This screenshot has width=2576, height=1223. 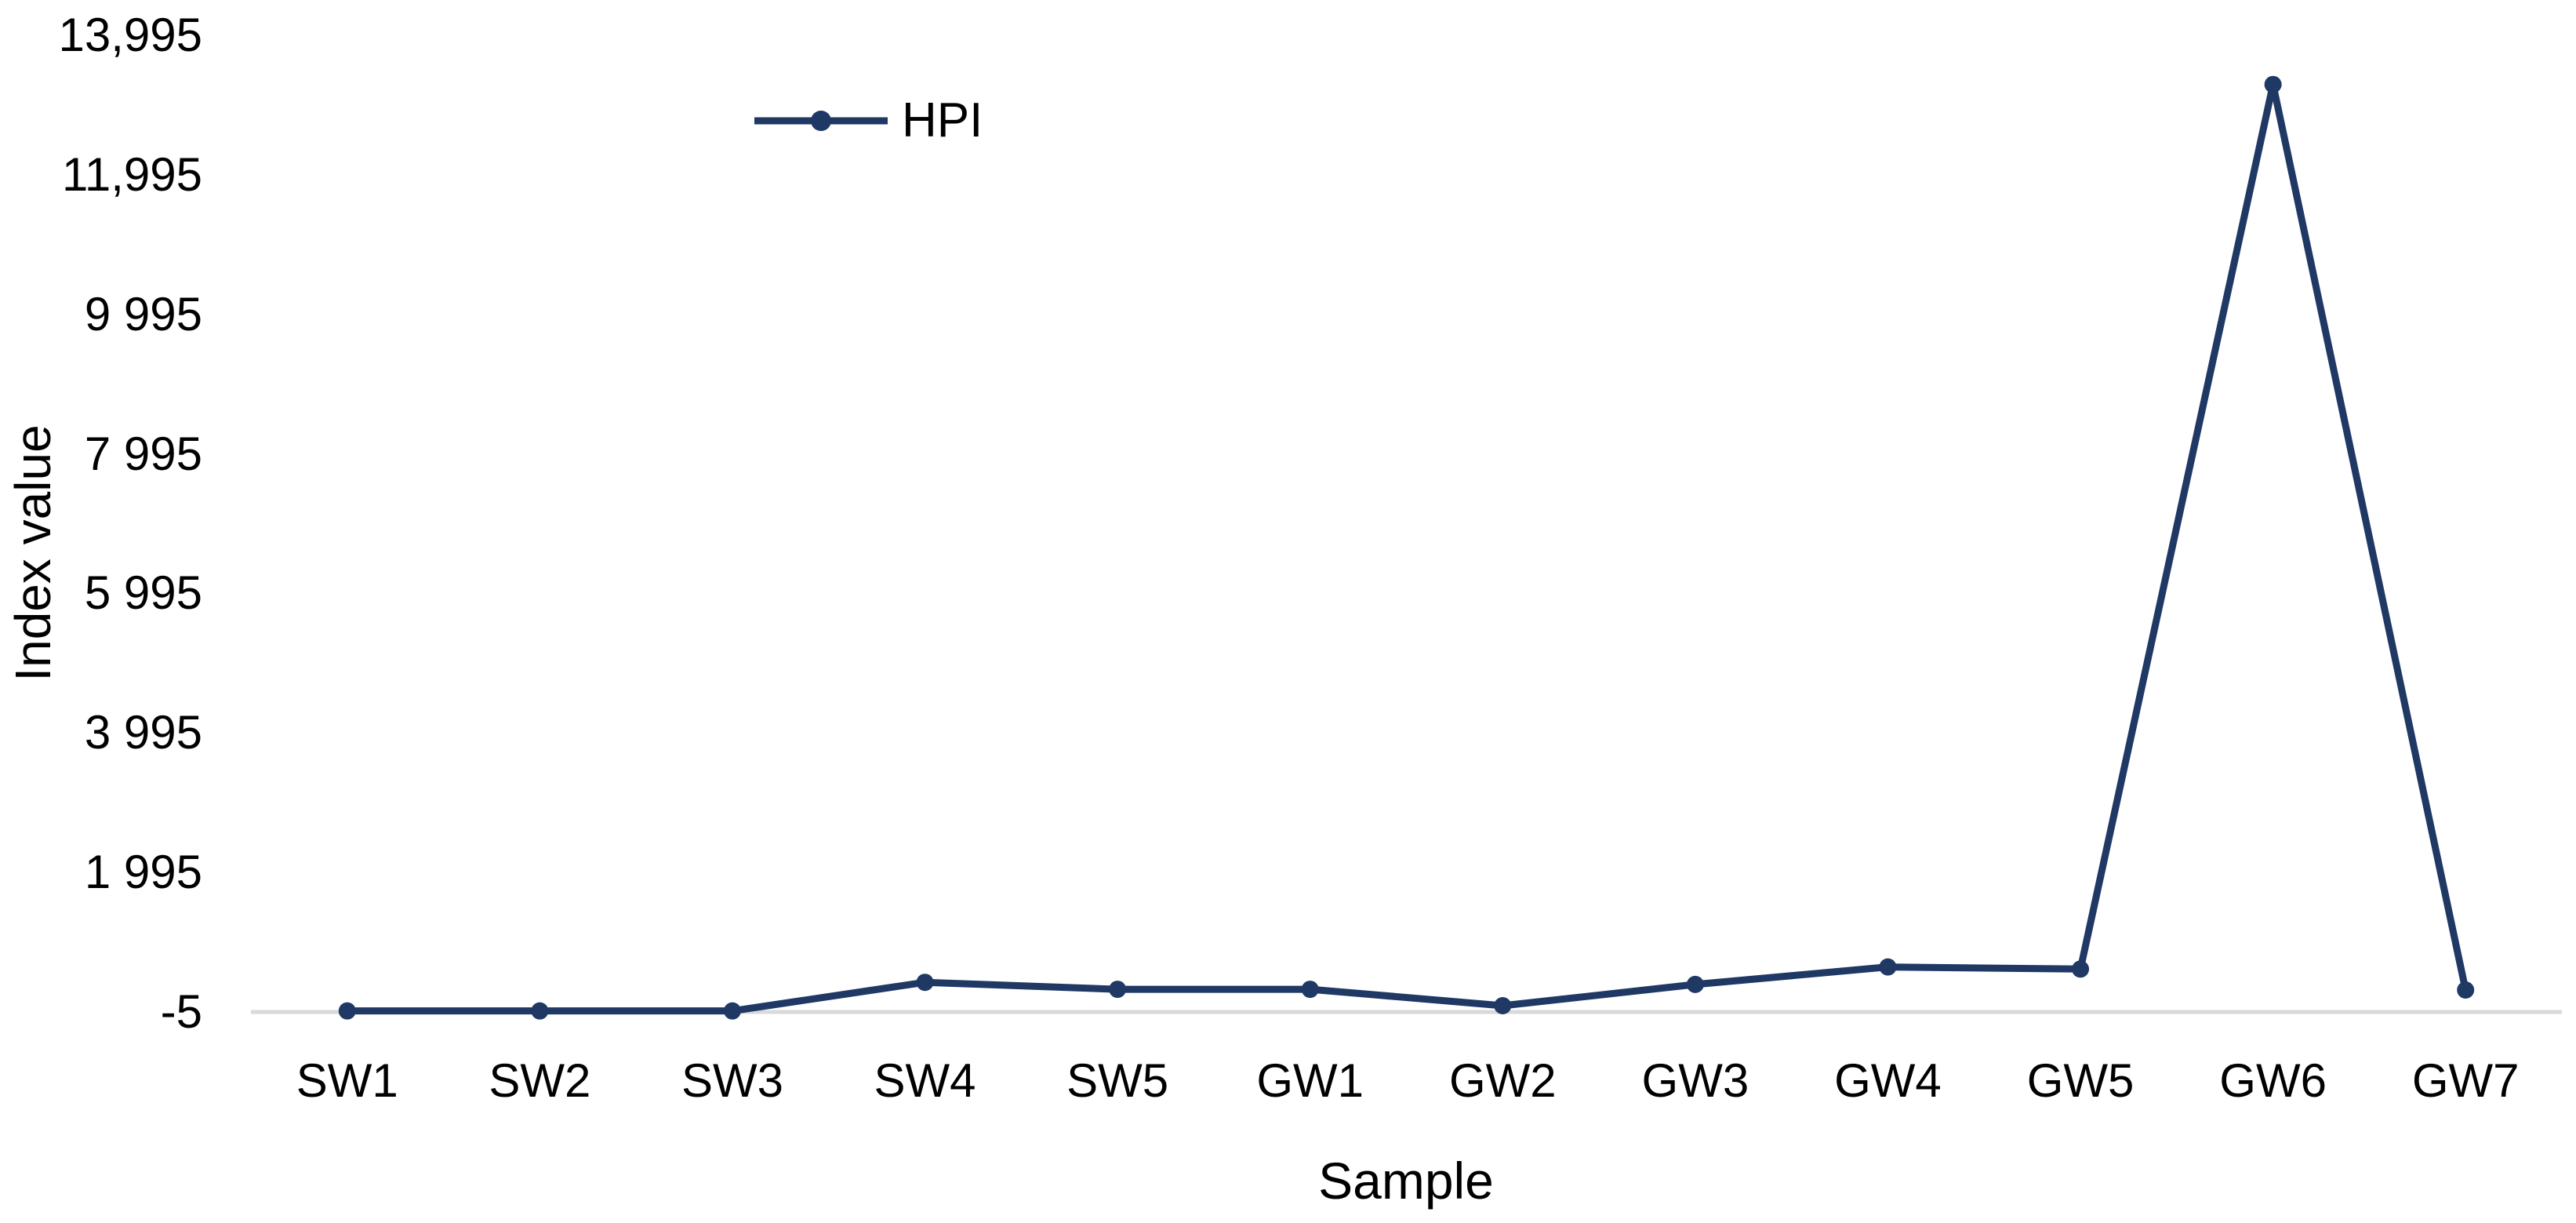 I want to click on y-tick-label: 13,995, so click(x=130, y=35).